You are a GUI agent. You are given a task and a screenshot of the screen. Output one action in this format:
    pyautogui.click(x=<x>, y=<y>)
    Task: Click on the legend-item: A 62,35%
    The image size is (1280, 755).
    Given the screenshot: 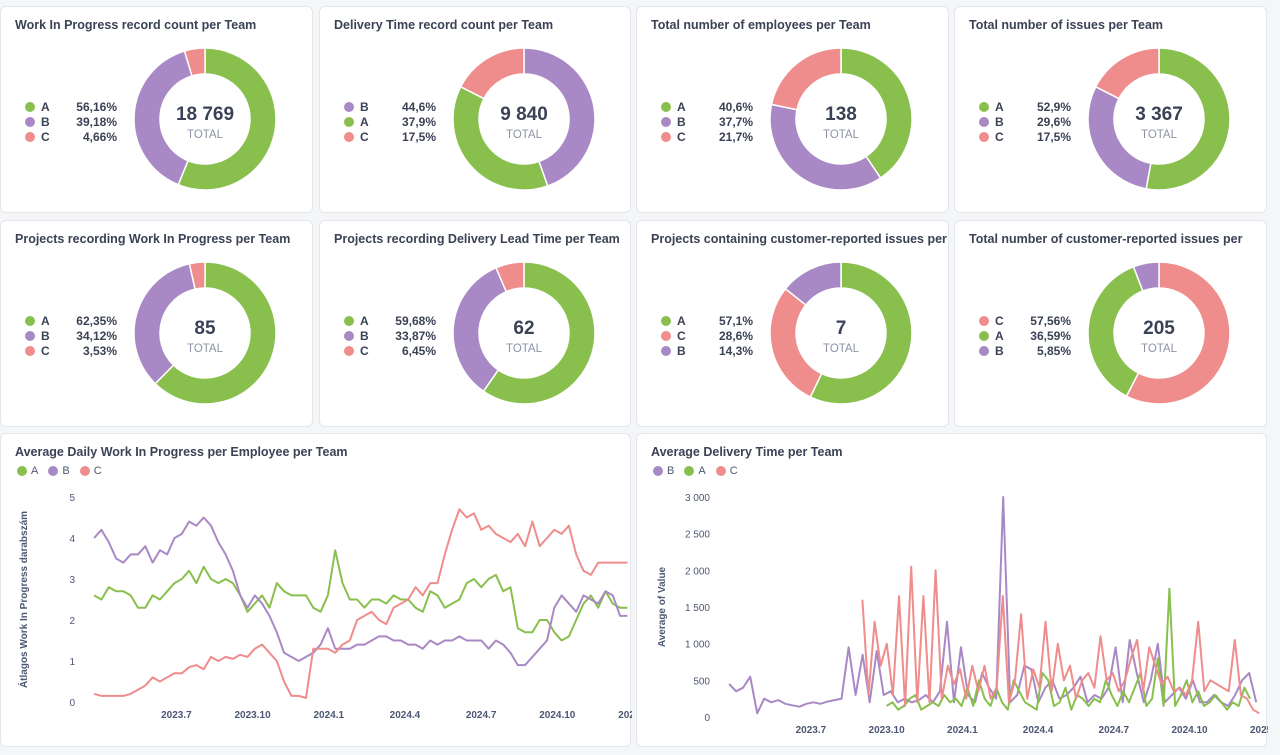 What is the action you would take?
    pyautogui.click(x=71, y=320)
    